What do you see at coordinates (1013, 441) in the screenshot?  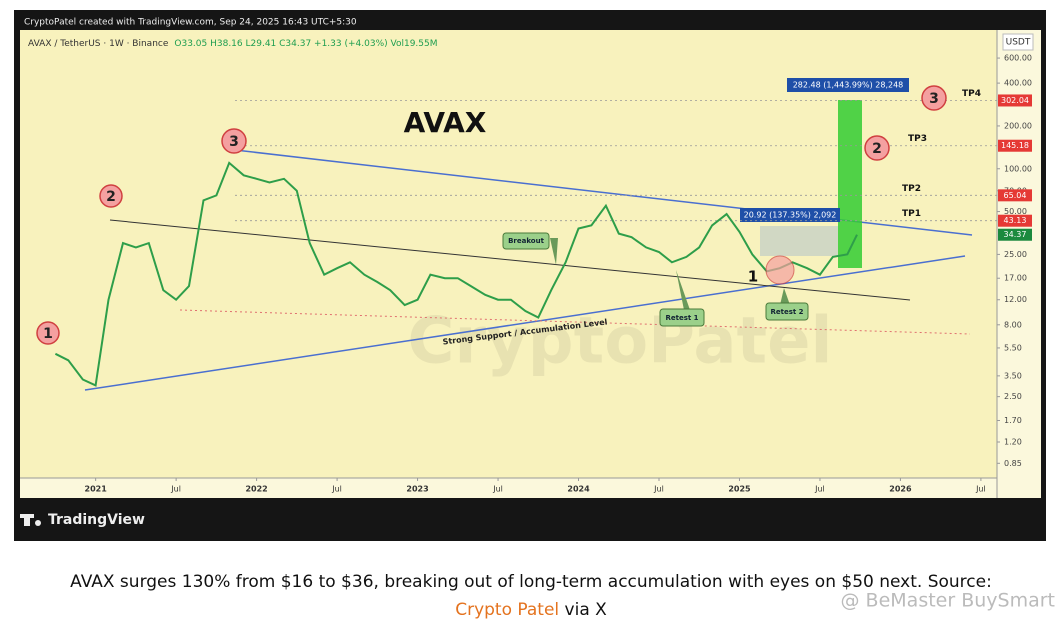 I see `y-tick-label: 1.20` at bounding box center [1013, 441].